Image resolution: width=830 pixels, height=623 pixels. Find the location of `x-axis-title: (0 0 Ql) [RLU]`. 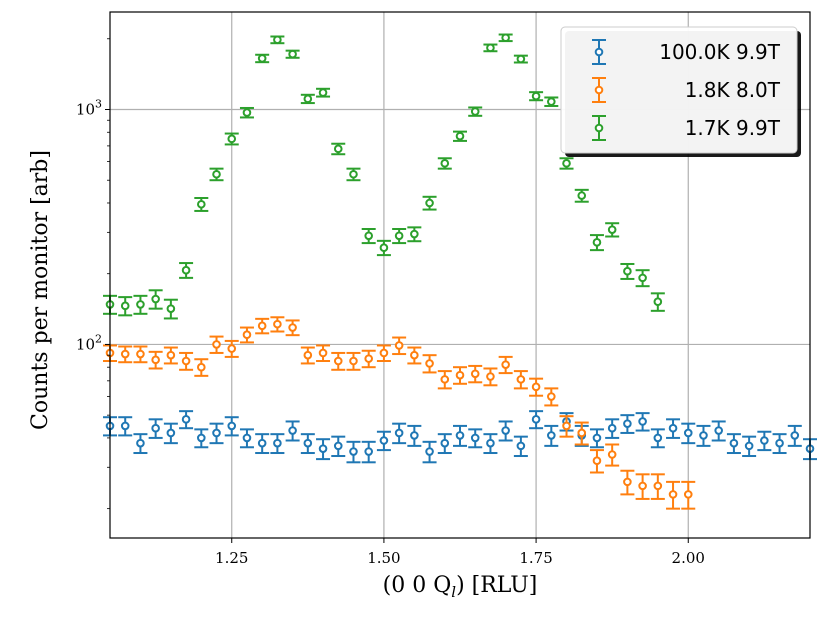

x-axis-title: (0 0 Ql) [RLU] is located at coordinates (460, 587).